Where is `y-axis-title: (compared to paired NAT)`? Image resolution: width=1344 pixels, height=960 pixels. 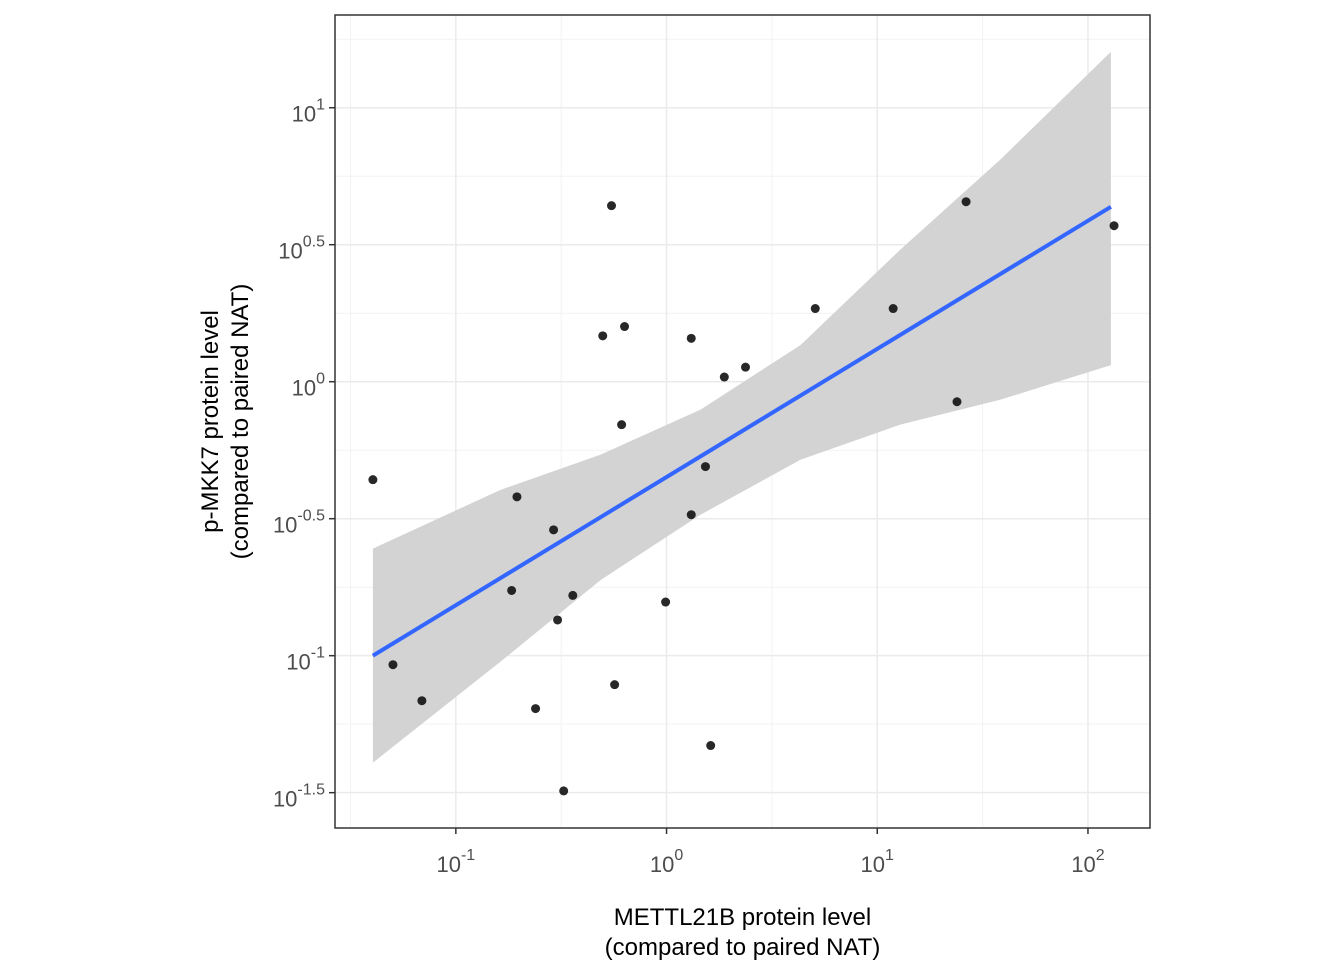
y-axis-title: (compared to paired NAT) is located at coordinates (240, 422).